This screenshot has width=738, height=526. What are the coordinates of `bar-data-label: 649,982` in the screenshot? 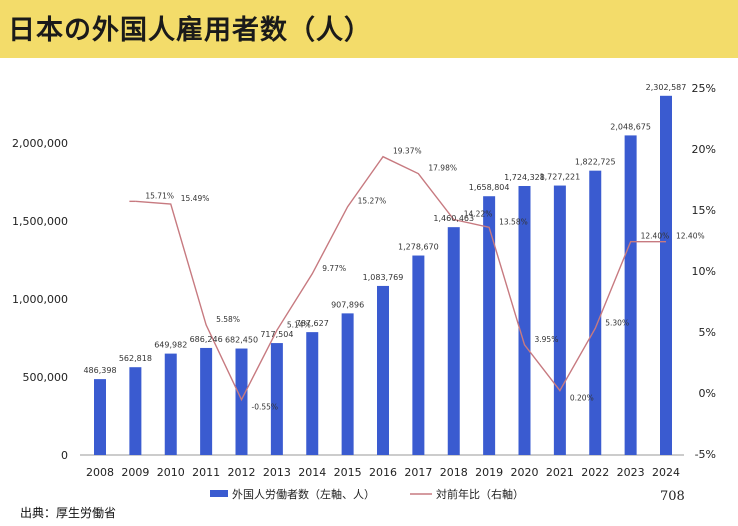 It's located at (170, 345).